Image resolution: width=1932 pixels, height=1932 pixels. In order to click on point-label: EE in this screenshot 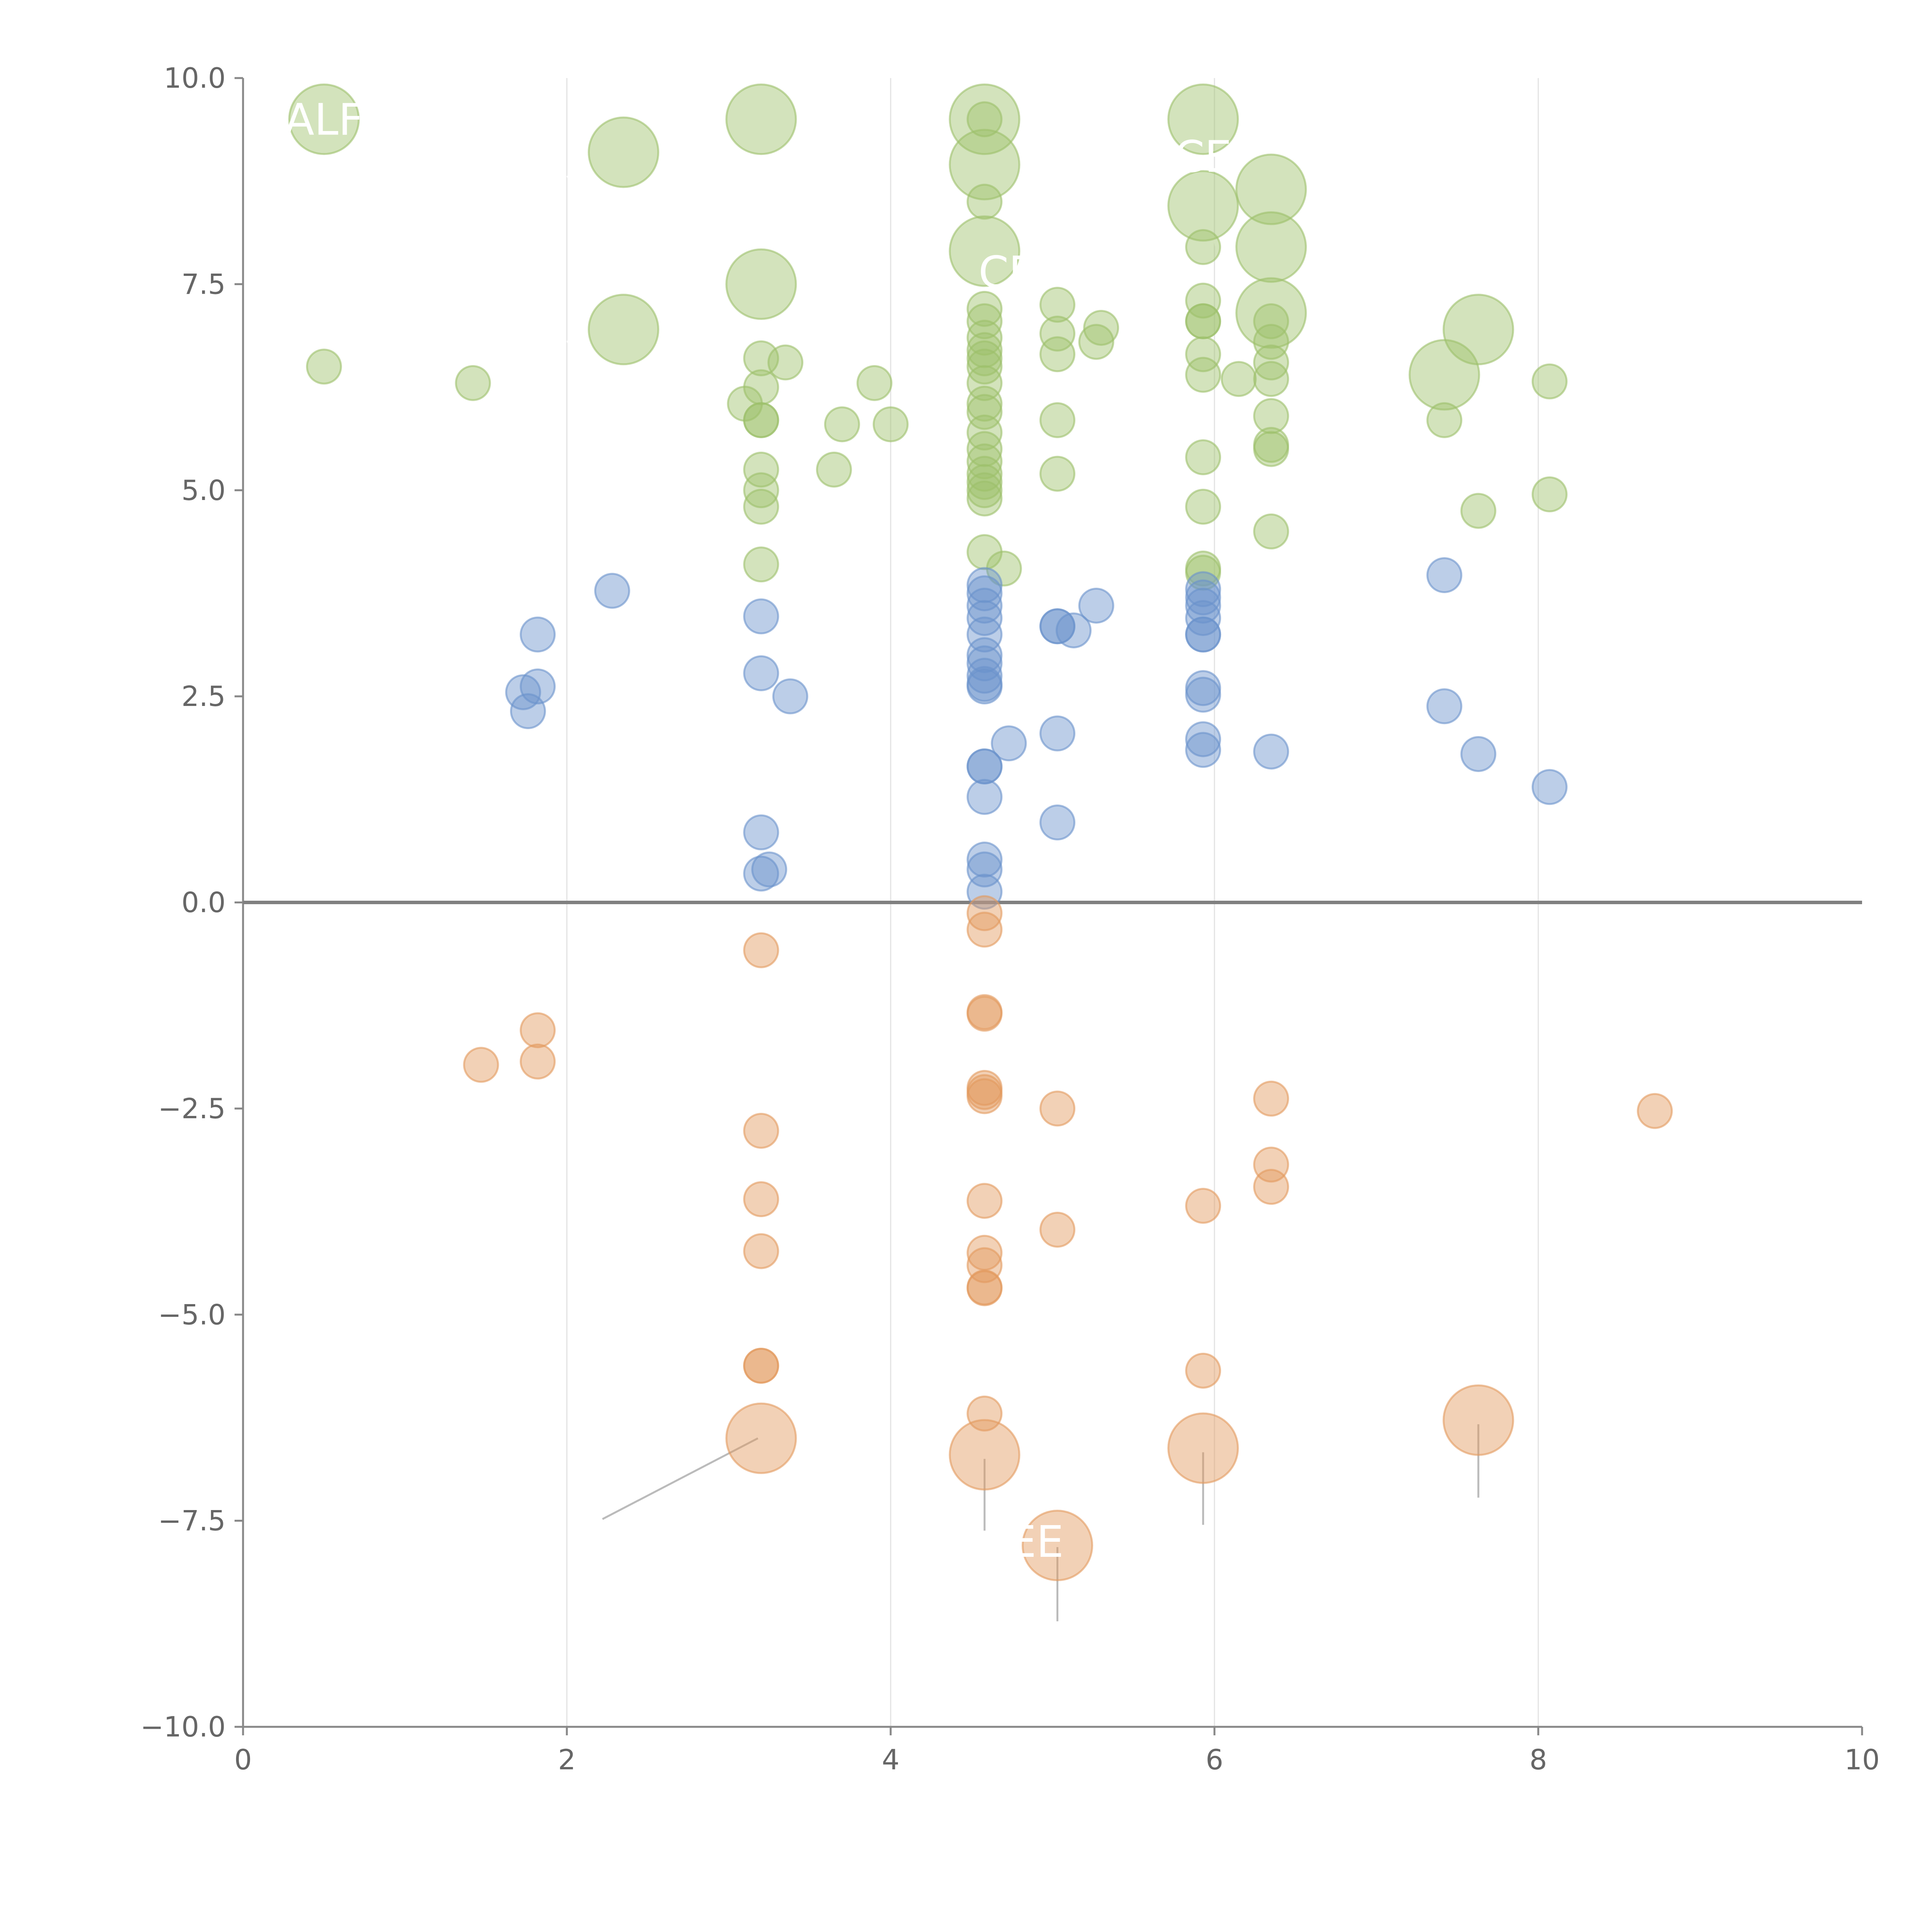, I will do `click(1036, 1542)`.